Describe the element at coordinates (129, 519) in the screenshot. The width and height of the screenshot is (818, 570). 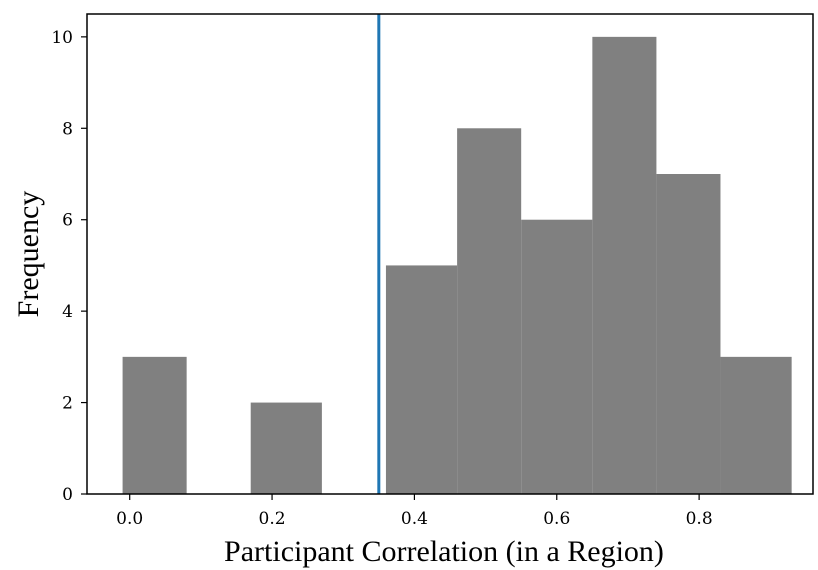
I see `x-tick-label: 0.0` at that location.